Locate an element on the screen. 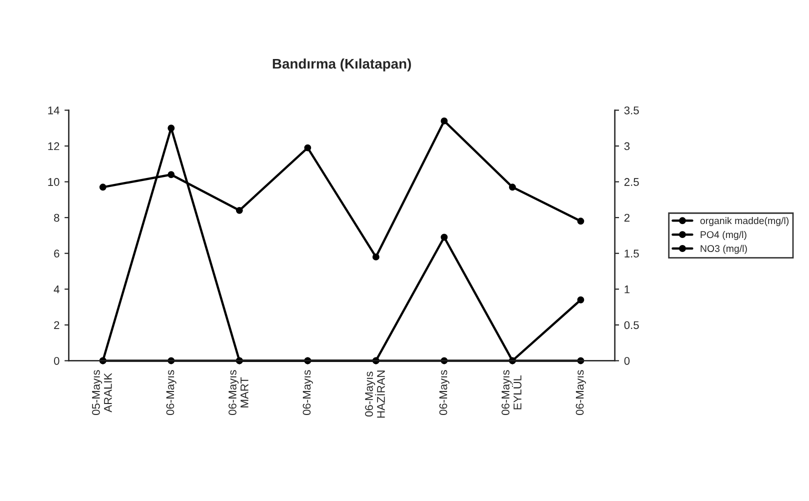 The image size is (809, 501). y2-tick-label: 3.5 is located at coordinates (631, 110).